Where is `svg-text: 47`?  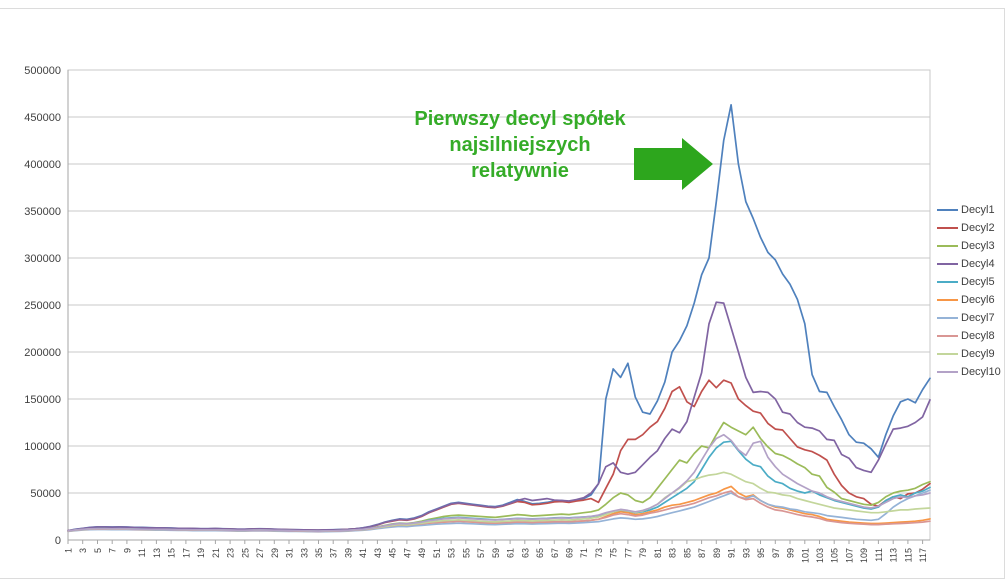
svg-text: 47 is located at coordinates (407, 553).